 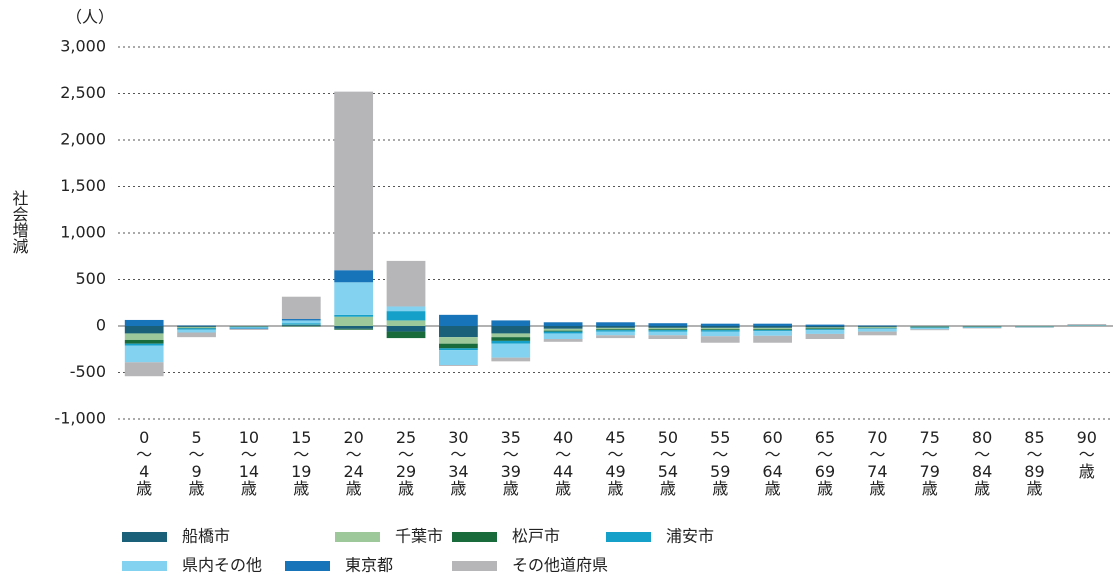 What do you see at coordinates (668, 463) in the screenshot?
I see `x-tick-label: 50 ～ 54 歳` at bounding box center [668, 463].